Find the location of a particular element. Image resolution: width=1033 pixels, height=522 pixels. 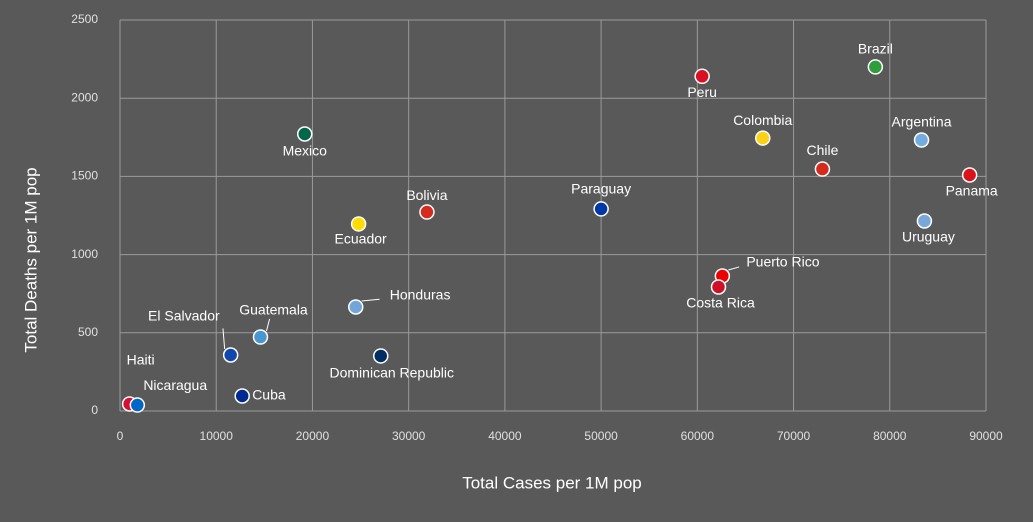

y-tick-label: 1500 is located at coordinates (84, 176).